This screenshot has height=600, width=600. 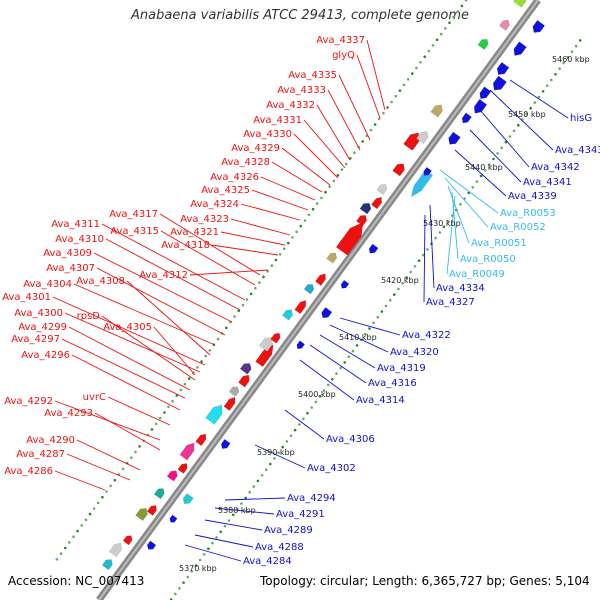 I want to click on gene-label: Ava_4341, so click(x=547, y=182).